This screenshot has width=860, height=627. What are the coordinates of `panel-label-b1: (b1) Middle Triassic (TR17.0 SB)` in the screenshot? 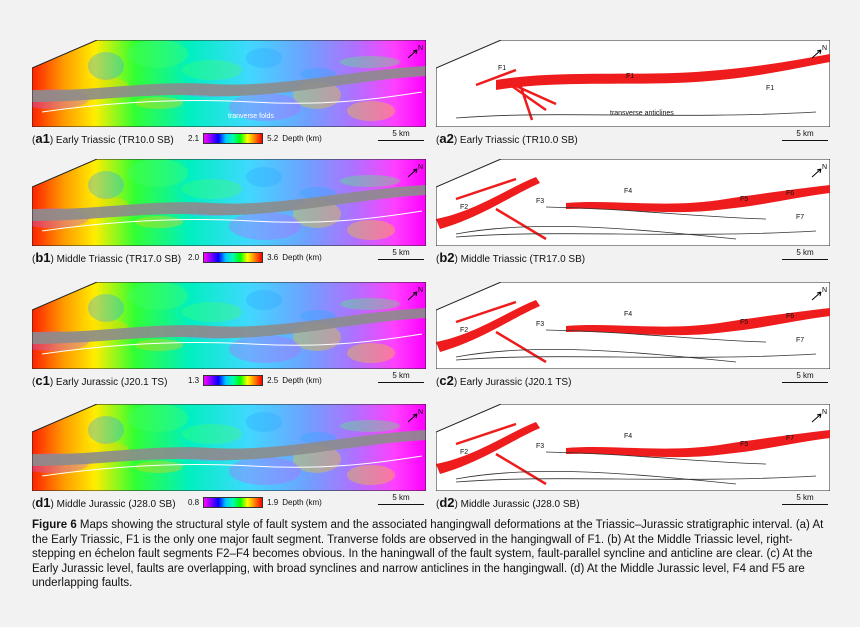 It's located at (107, 257).